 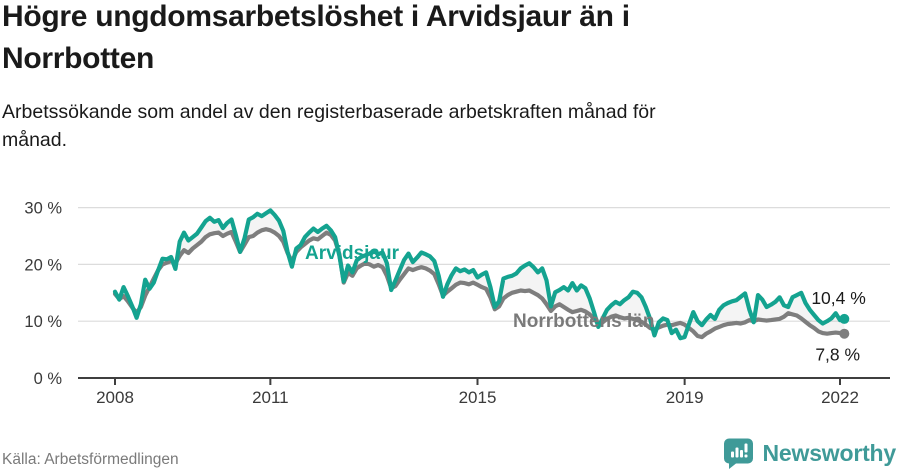 What do you see at coordinates (43, 209) in the screenshot?
I see `y-axis-label-30: 30 %` at bounding box center [43, 209].